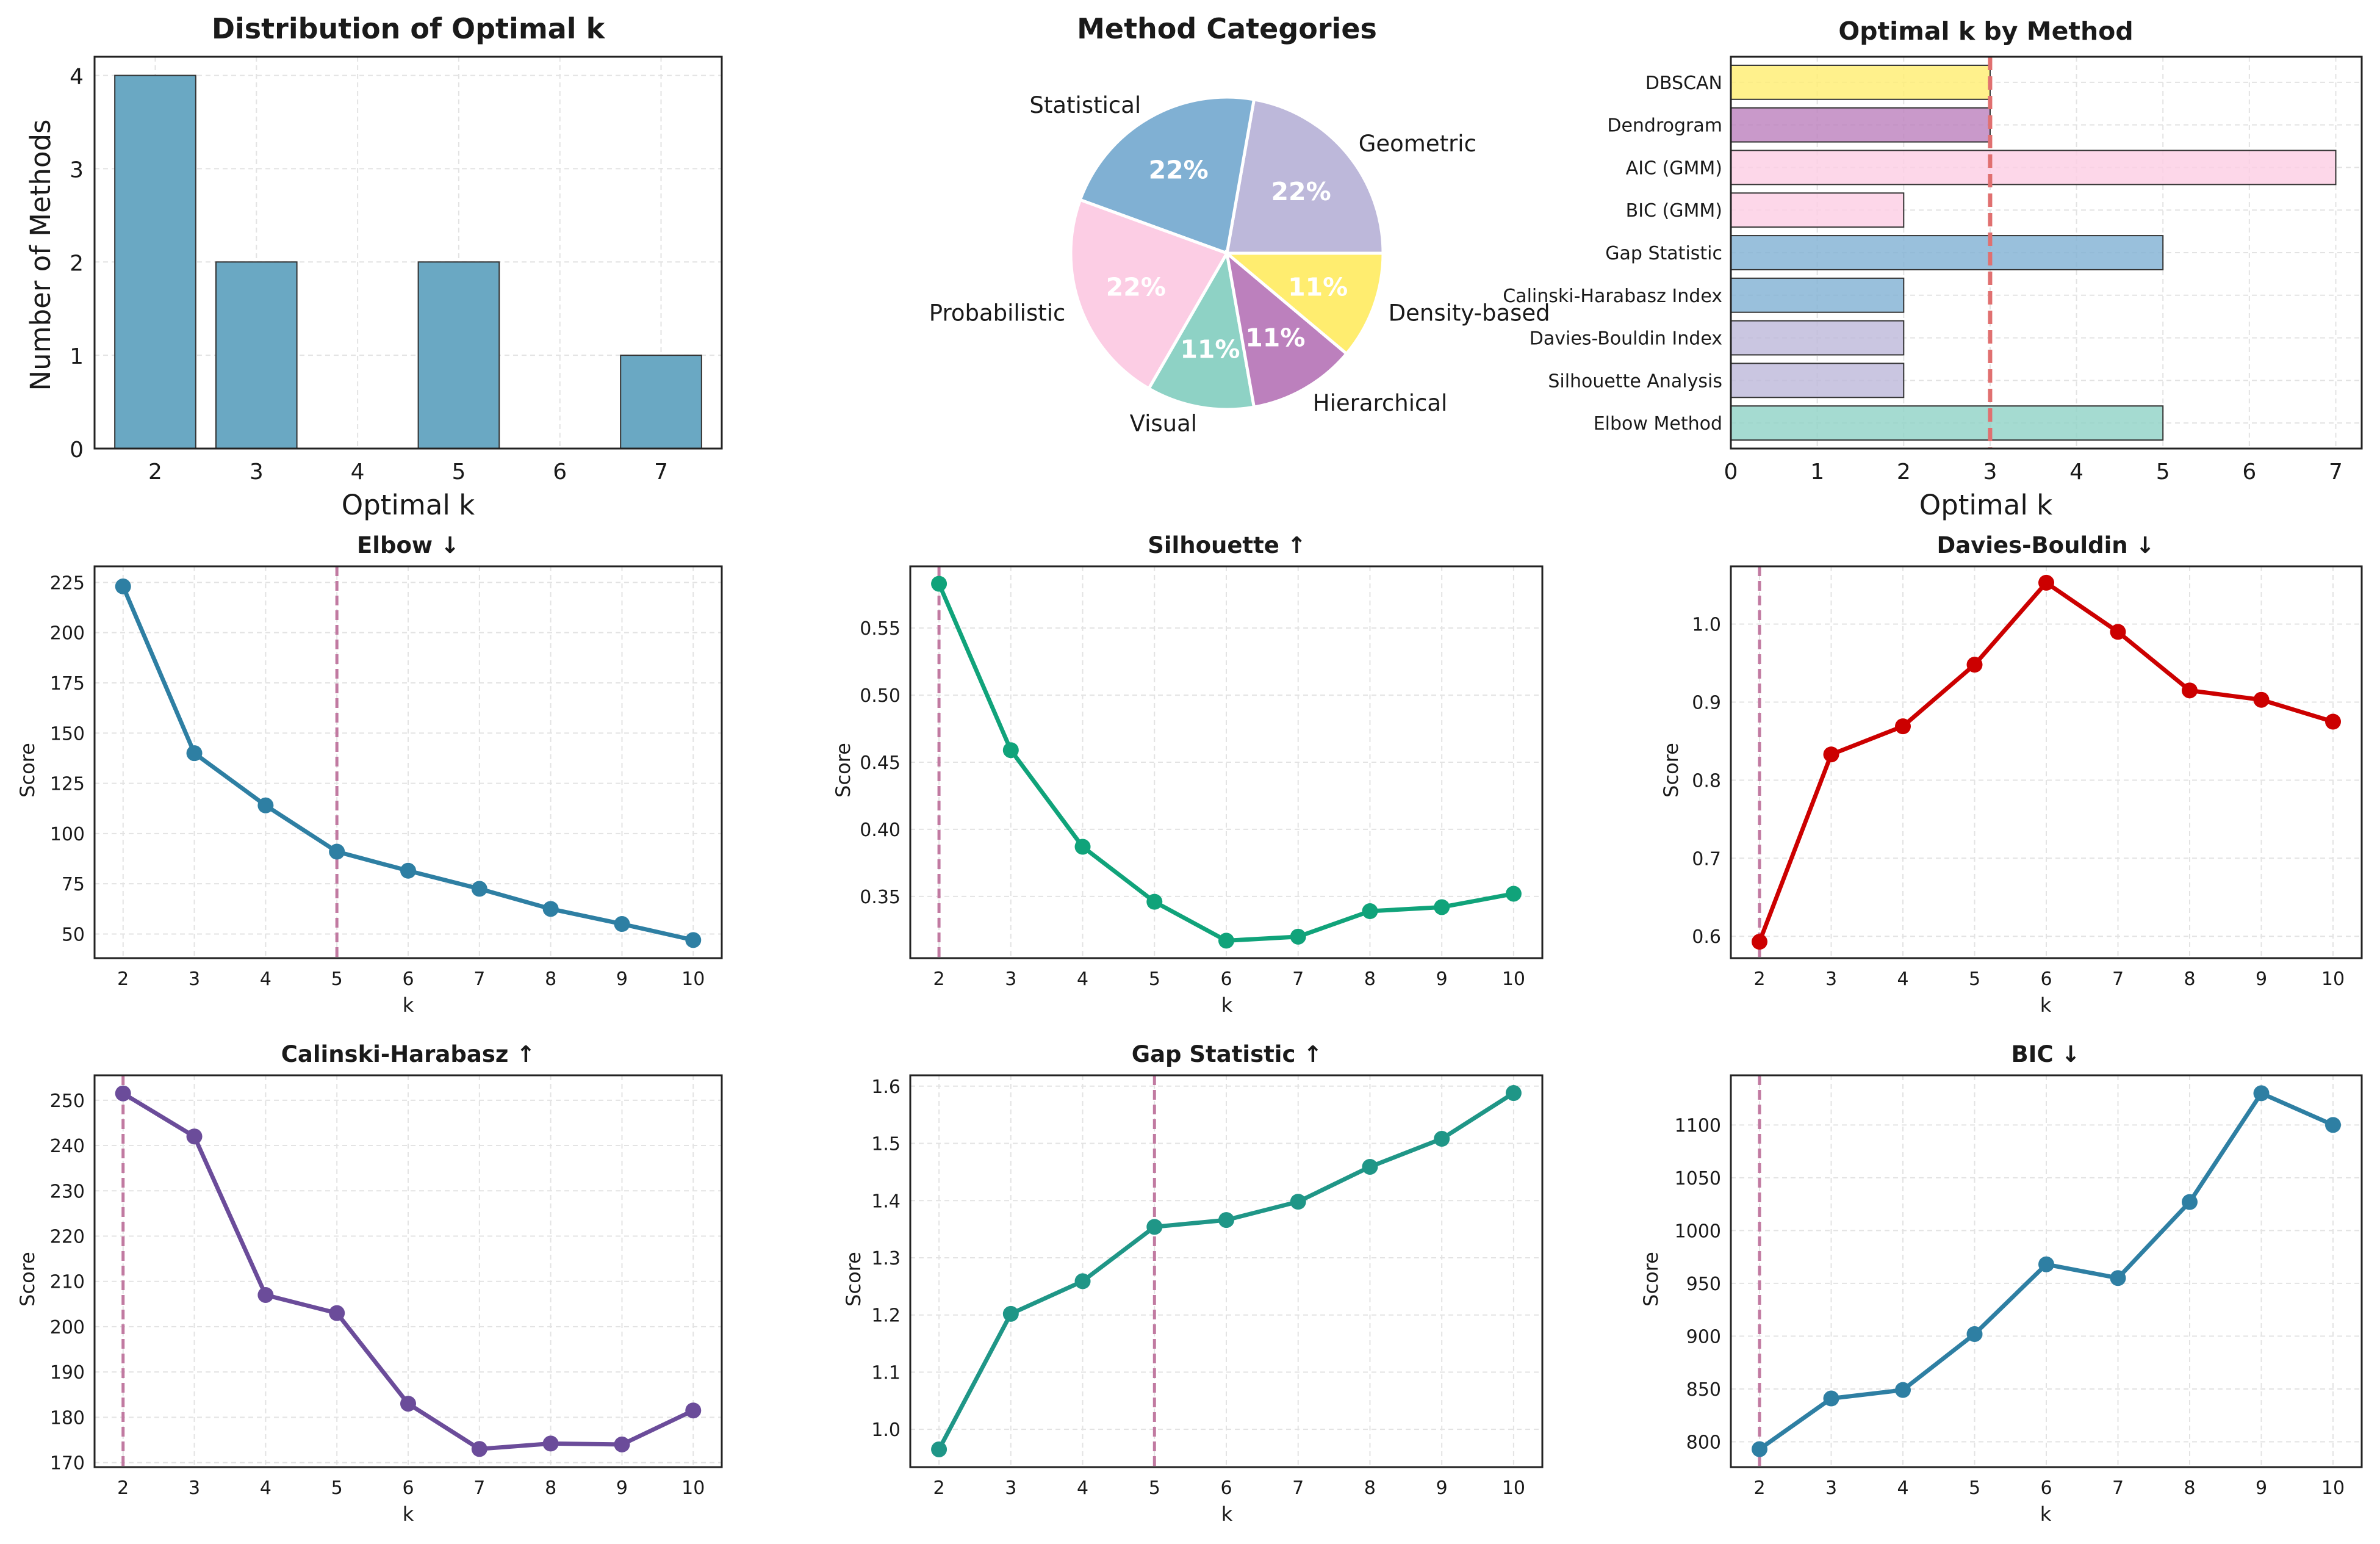 This screenshot has height=1544, width=2380. What do you see at coordinates (408, 545) in the screenshot?
I see `elbow-title: Elbow ↓` at bounding box center [408, 545].